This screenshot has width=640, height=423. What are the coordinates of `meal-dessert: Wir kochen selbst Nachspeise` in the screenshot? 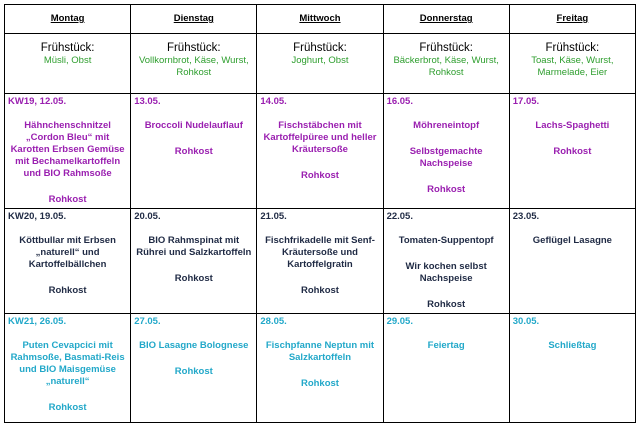 It's located at (446, 272).